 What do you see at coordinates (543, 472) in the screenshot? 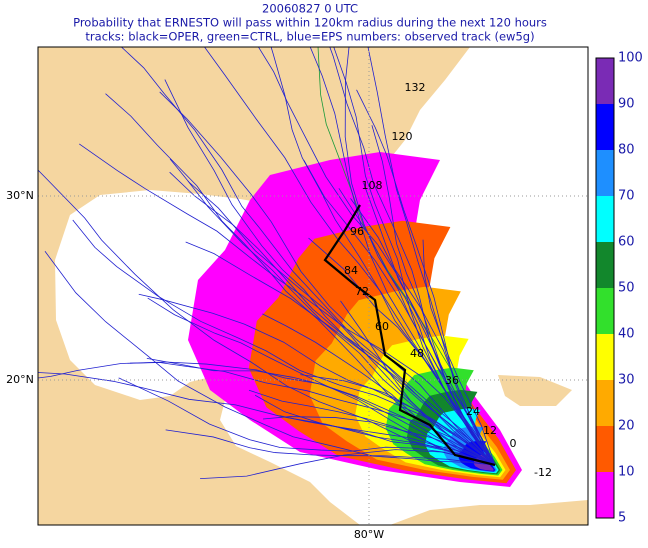
I see `track-number: -12` at bounding box center [543, 472].